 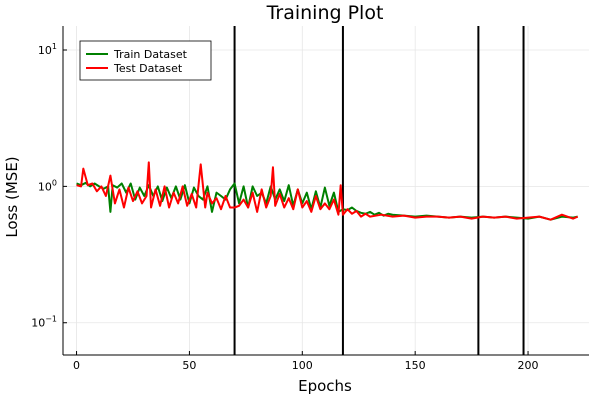 I want to click on x-tick-label: 0, so click(x=76, y=365).